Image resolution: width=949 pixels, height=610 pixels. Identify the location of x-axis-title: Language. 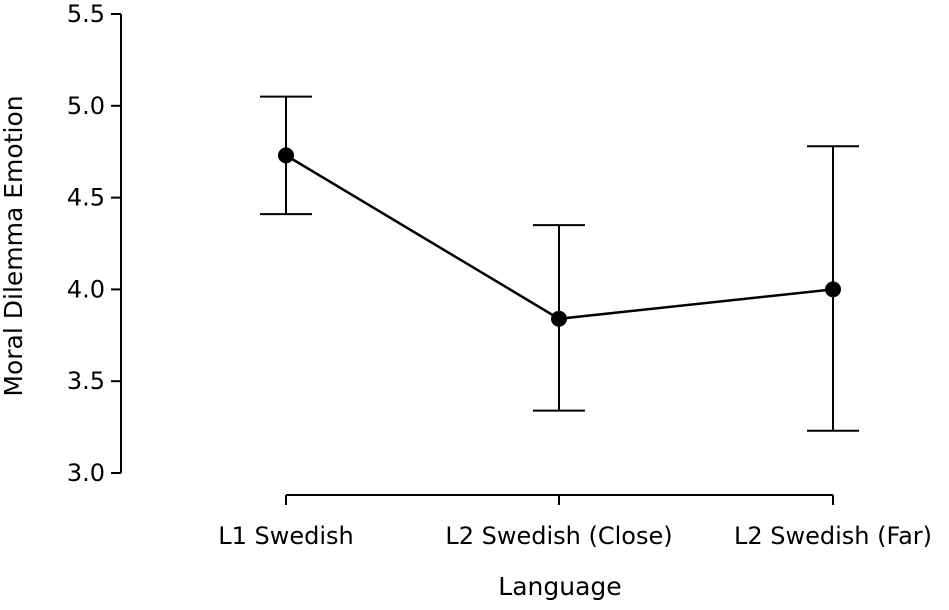
(559, 586).